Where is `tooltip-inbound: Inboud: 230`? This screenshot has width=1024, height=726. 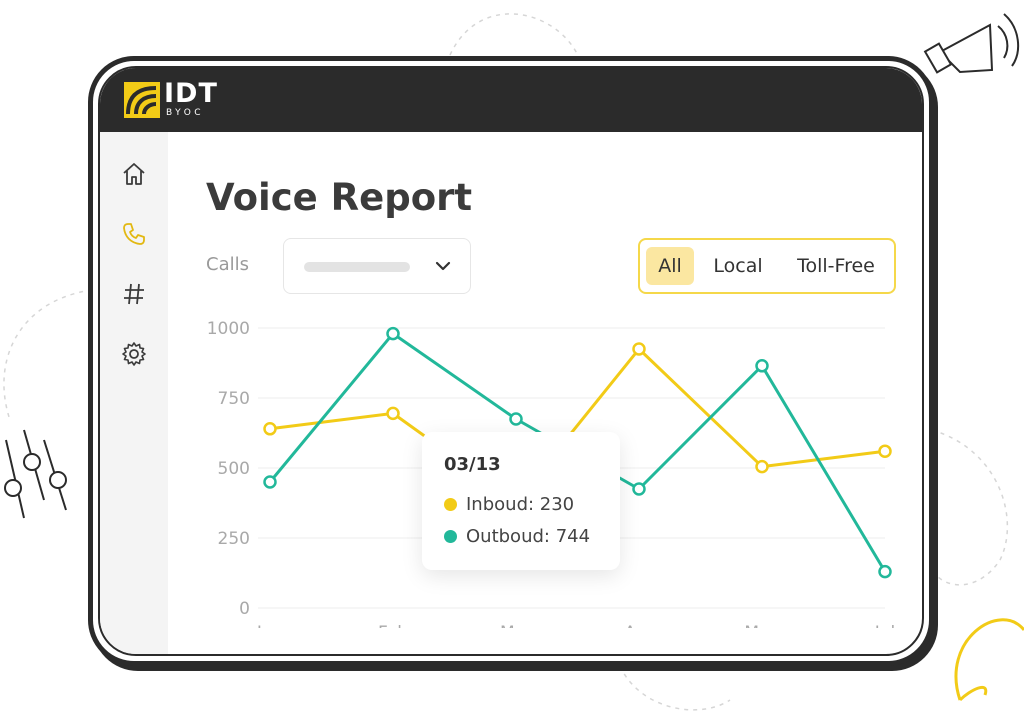 tooltip-inbound: Inboud: 230 is located at coordinates (509, 504).